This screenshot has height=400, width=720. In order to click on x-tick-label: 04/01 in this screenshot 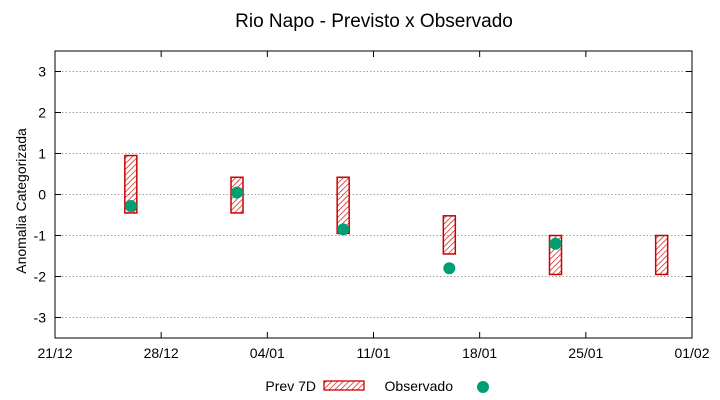, I will do `click(267, 353)`.